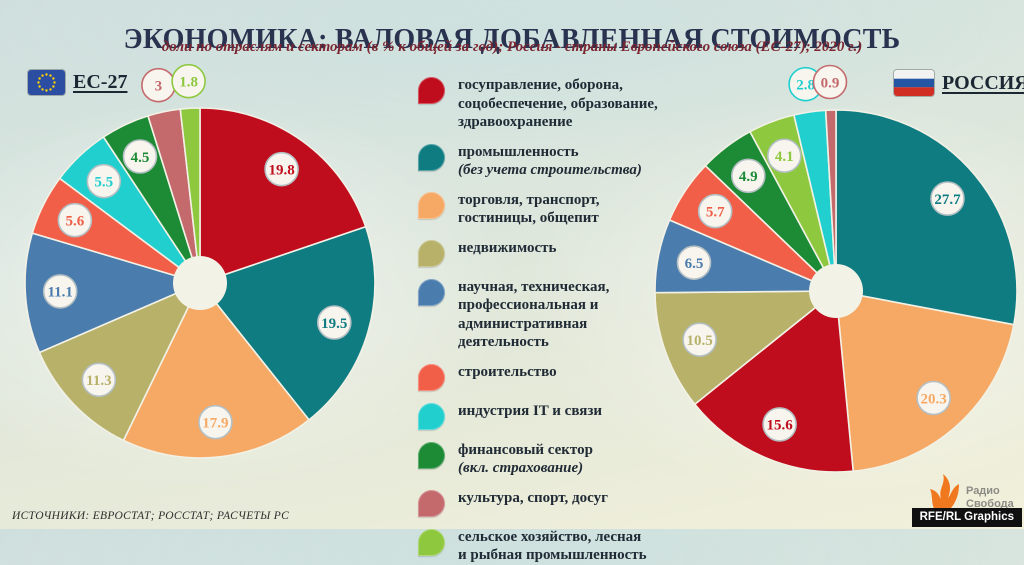 This screenshot has width=1024, height=565. I want to click on legend-item-industry: промышленность (без учета строительства), so click(543, 161).